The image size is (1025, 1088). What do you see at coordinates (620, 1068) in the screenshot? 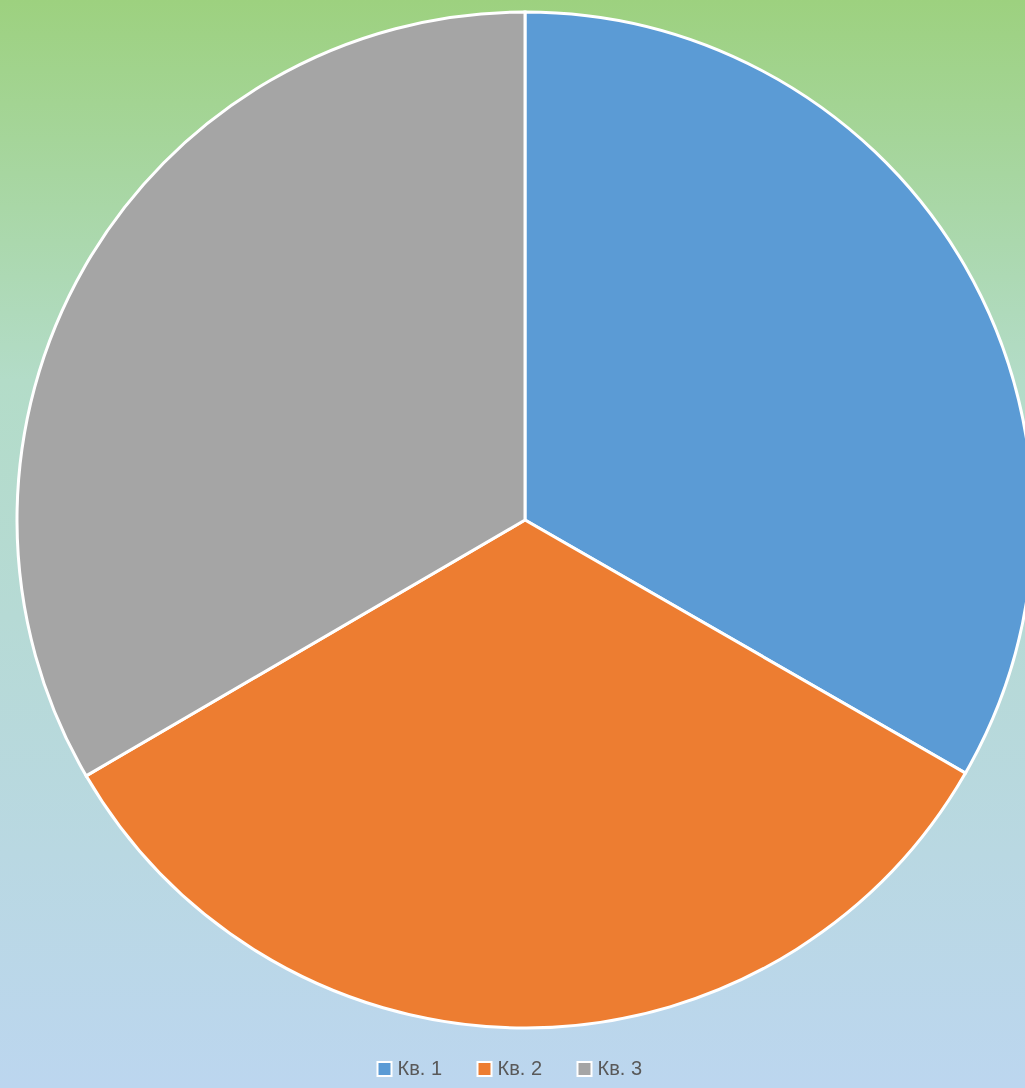
I see `legend-label: Кв. 3` at bounding box center [620, 1068].